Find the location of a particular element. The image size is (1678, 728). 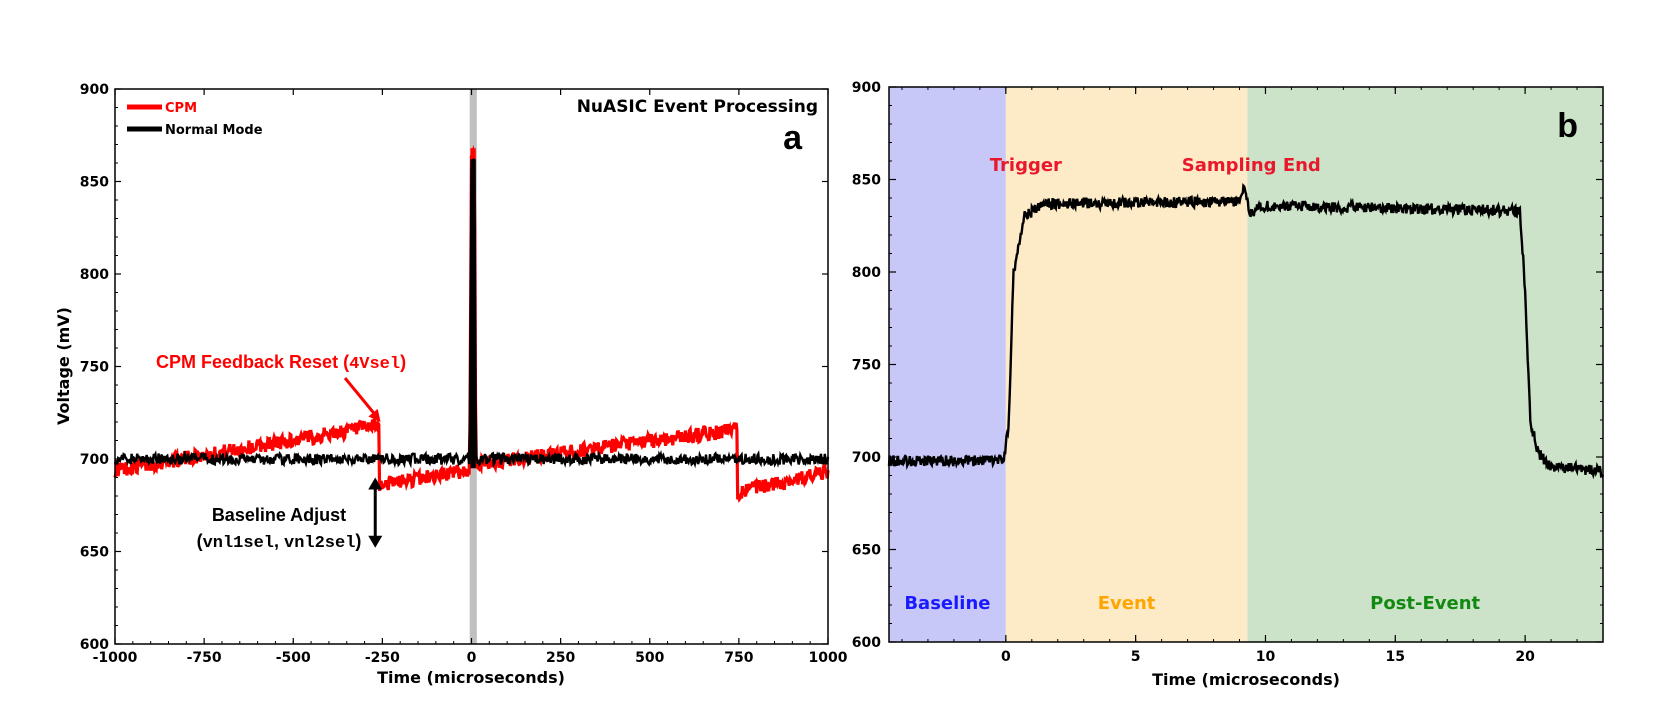

panel-a-ylabel: Voltage (mV) is located at coordinates (63, 366).